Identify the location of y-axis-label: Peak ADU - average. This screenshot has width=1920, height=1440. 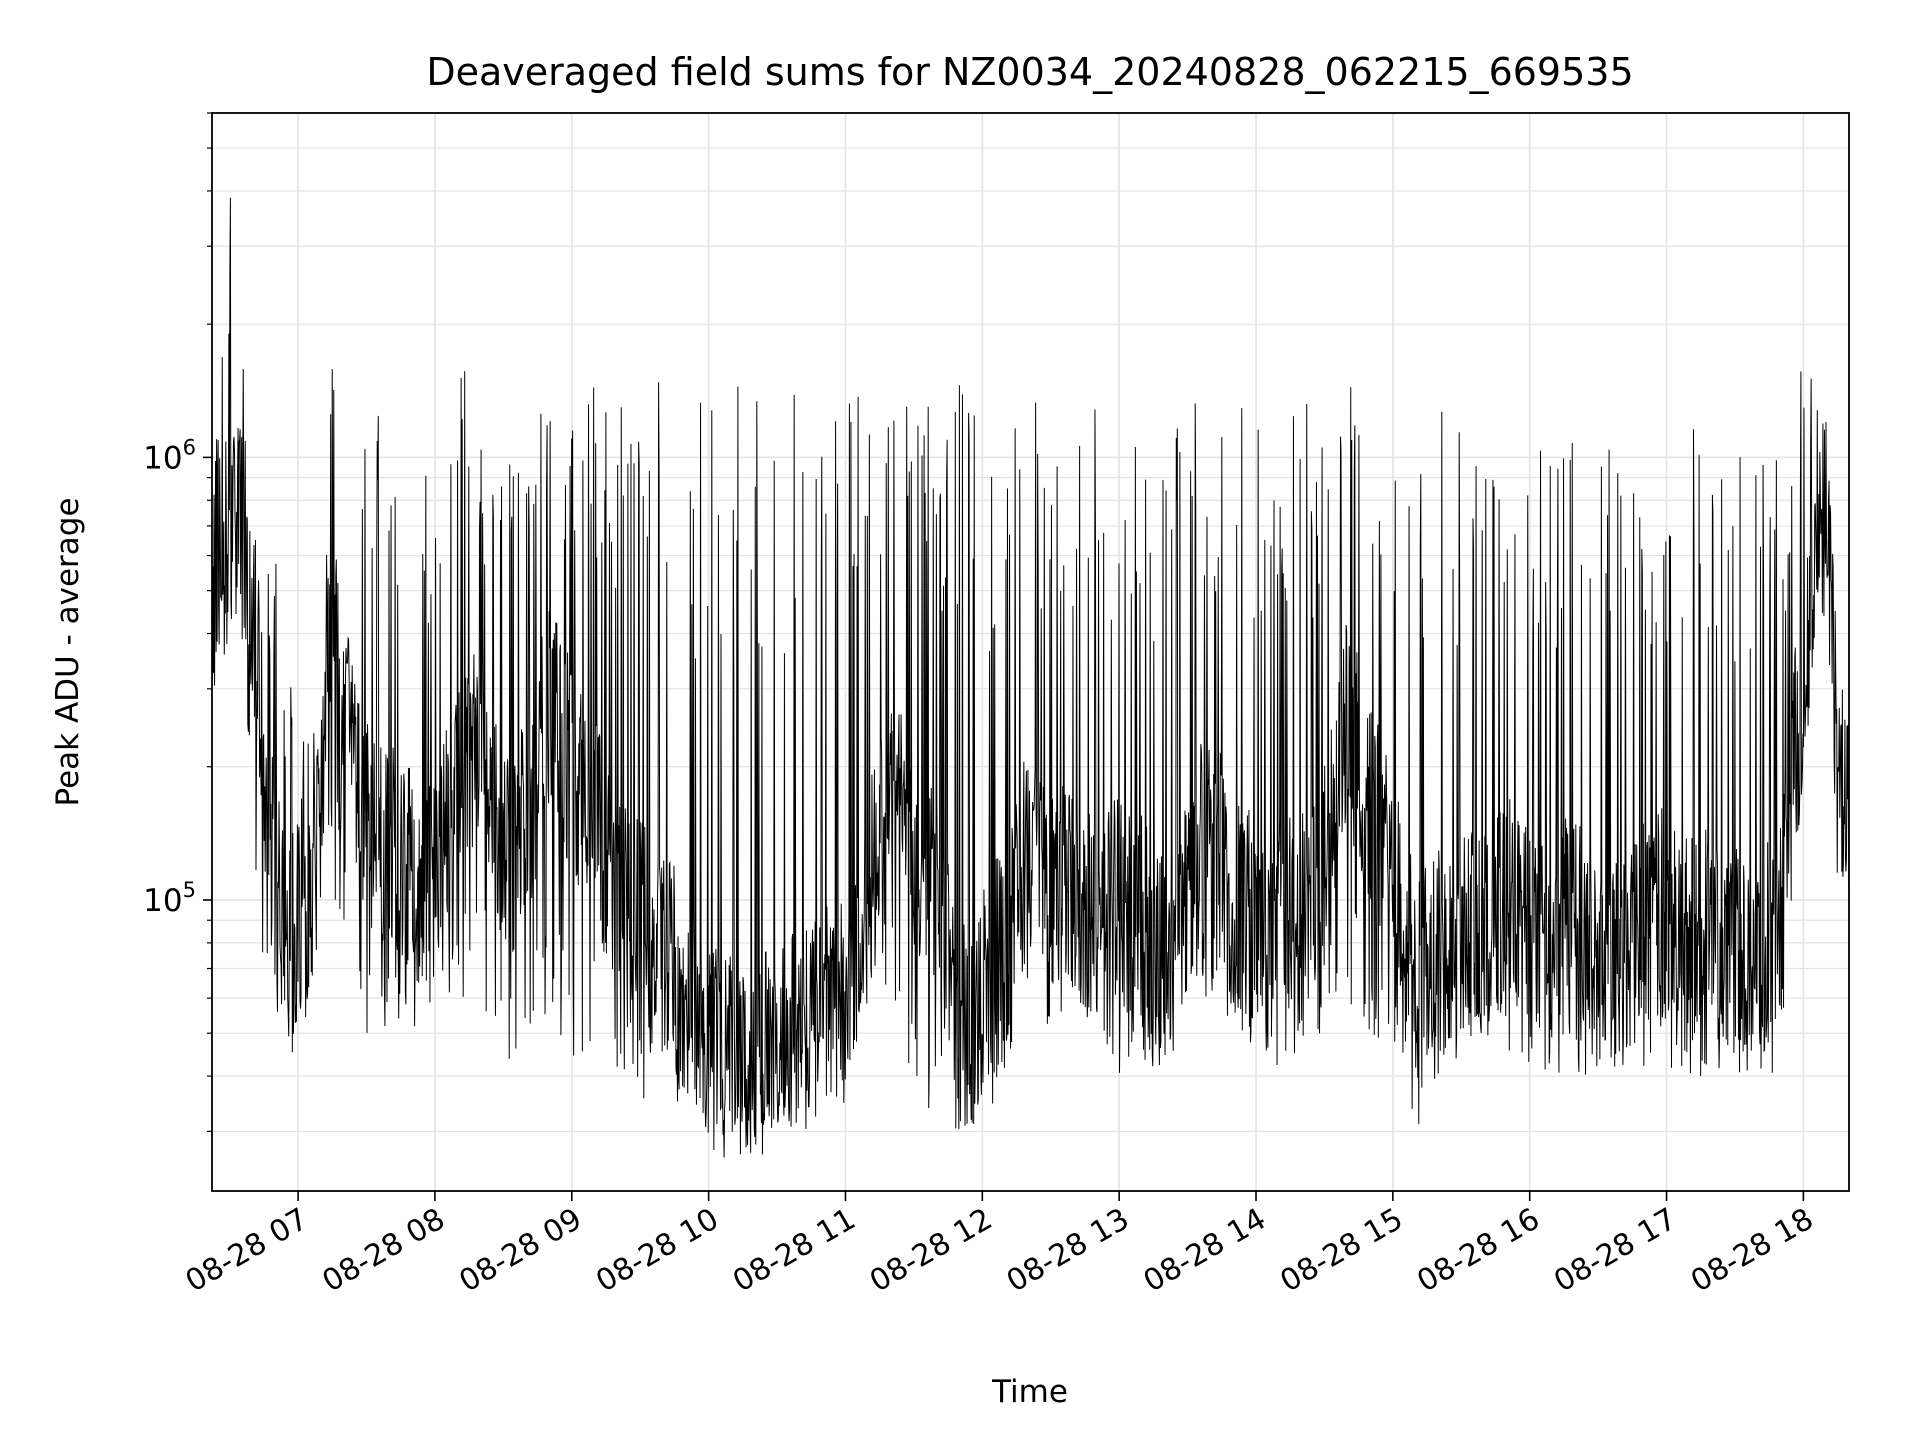
(68, 651).